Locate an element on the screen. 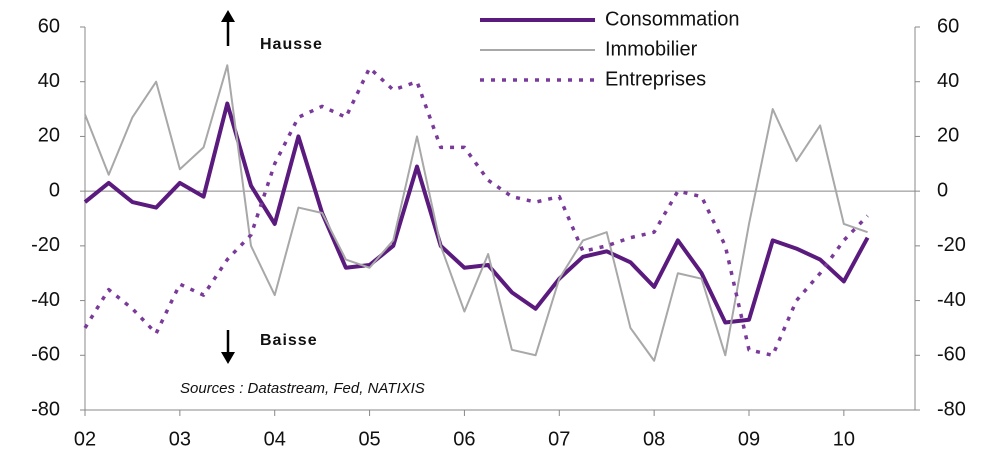 The width and height of the screenshot is (990, 456). down-arrow-head is located at coordinates (228, 358).